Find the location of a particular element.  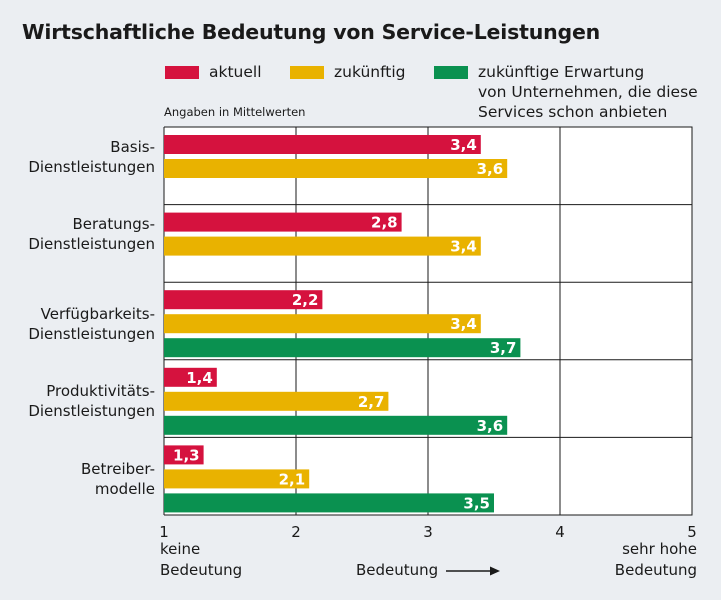

legend-swatch-erwartung is located at coordinates (451, 72).